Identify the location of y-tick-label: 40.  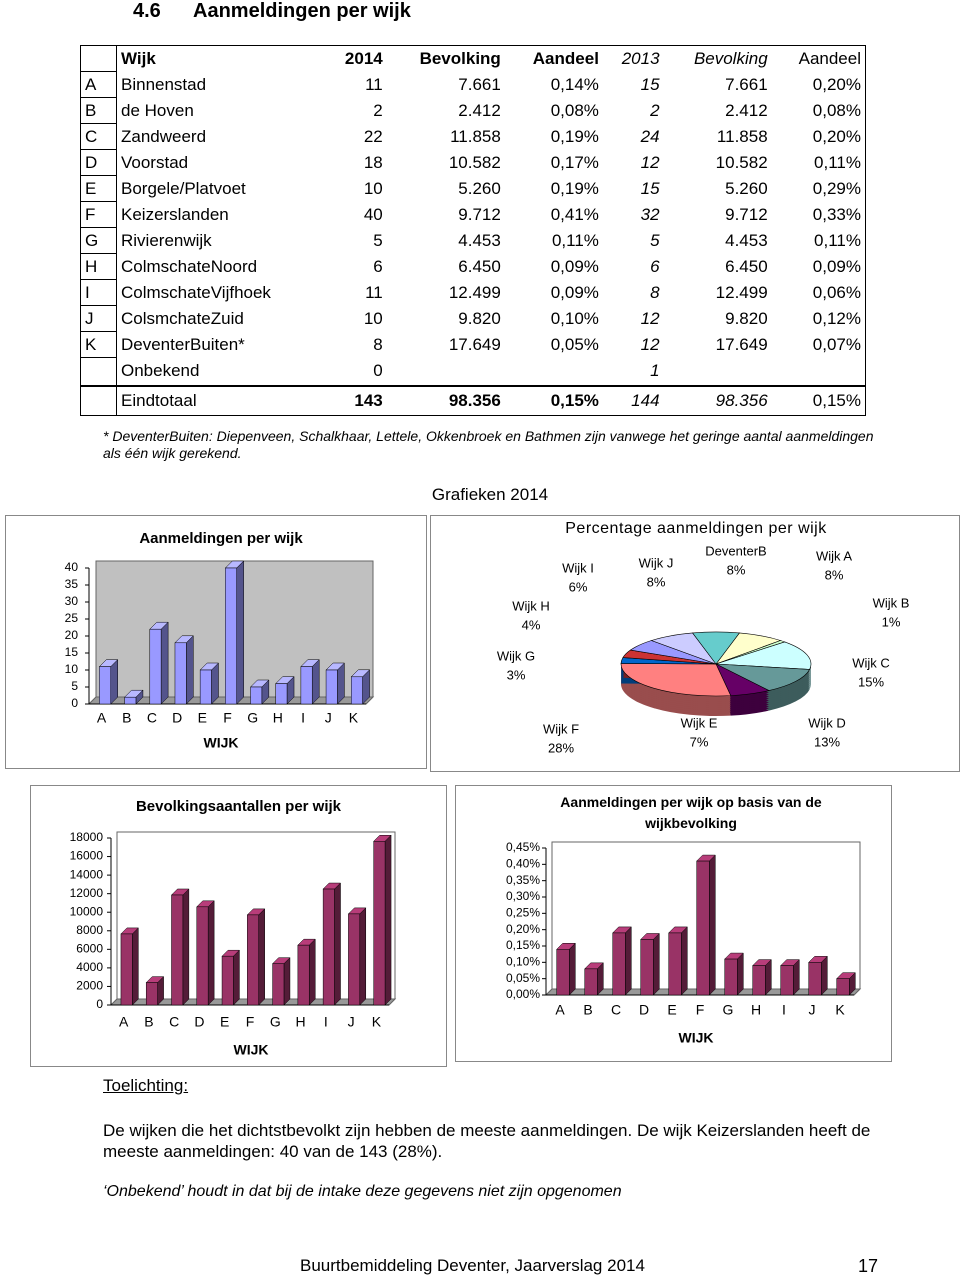
(72, 567).